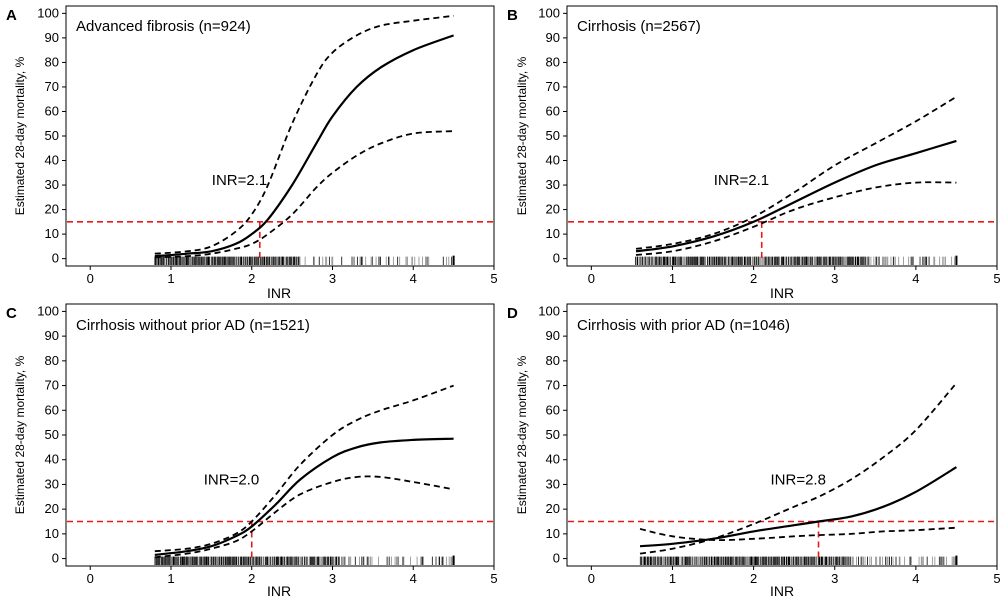 The width and height of the screenshot is (1008, 600). Describe the element at coordinates (11, 313) in the screenshot. I see `panel-letter-c: C` at that location.